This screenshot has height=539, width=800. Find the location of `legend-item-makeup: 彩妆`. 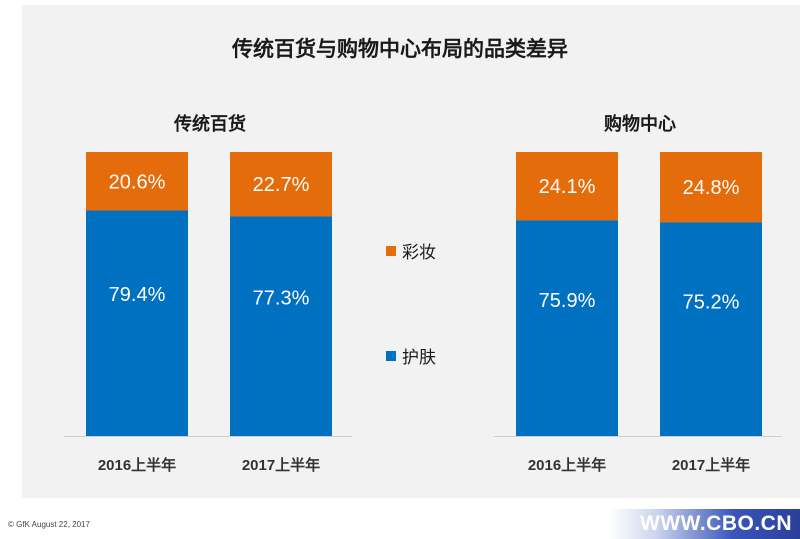

legend-item-makeup: 彩妆 is located at coordinates (411, 250).